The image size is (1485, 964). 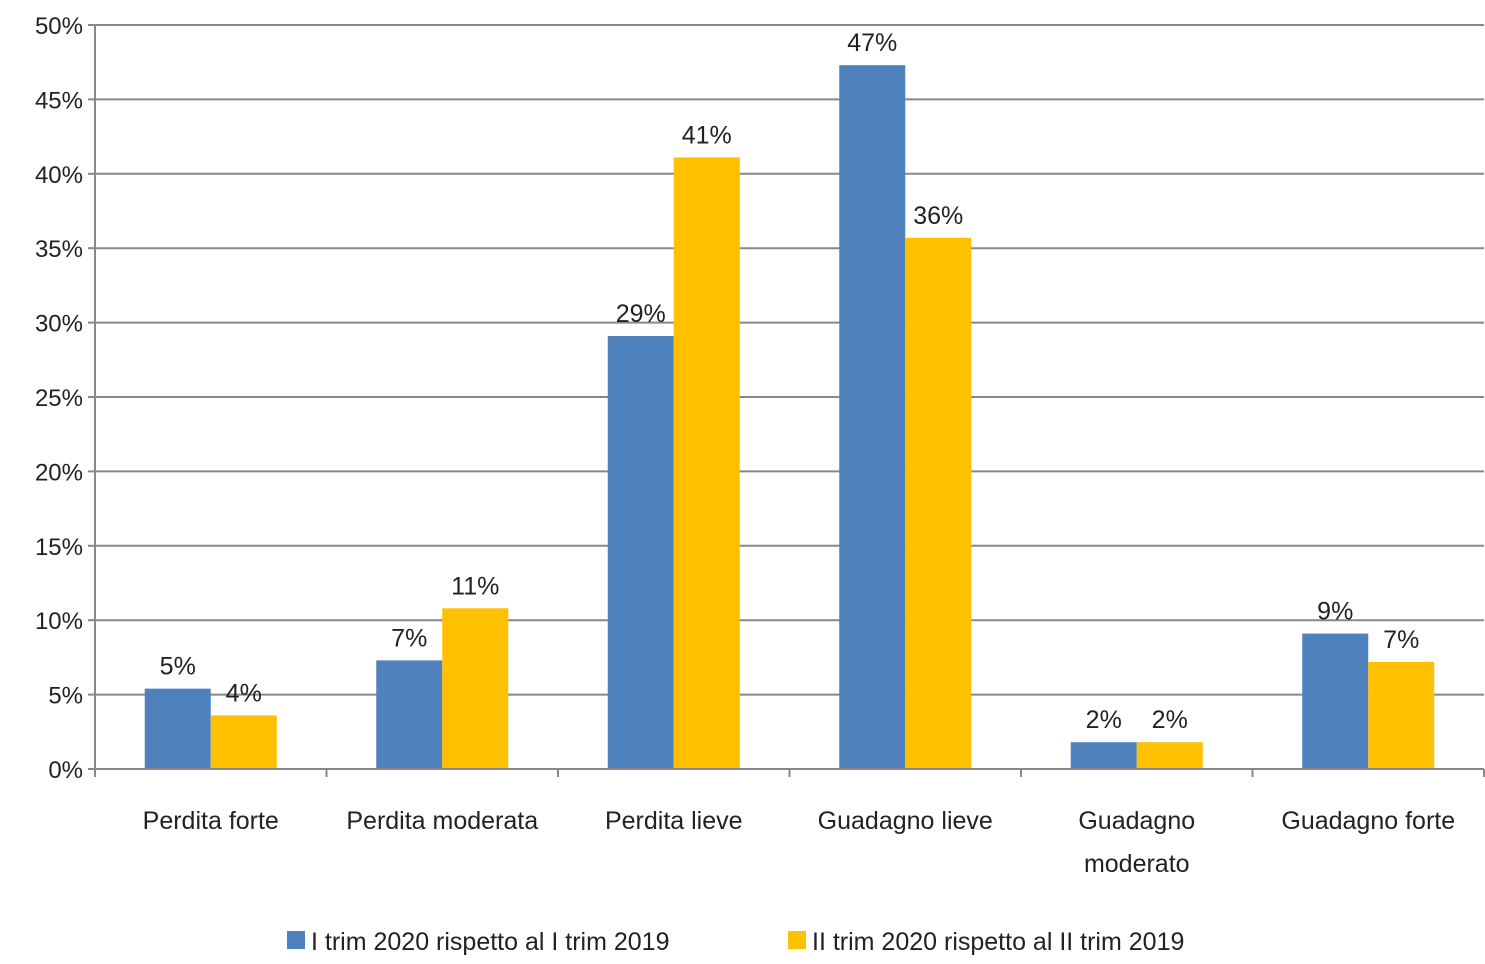 What do you see at coordinates (998, 942) in the screenshot?
I see `legend-label-series-2: II trim 2020 rispetto al II trim 2019` at bounding box center [998, 942].